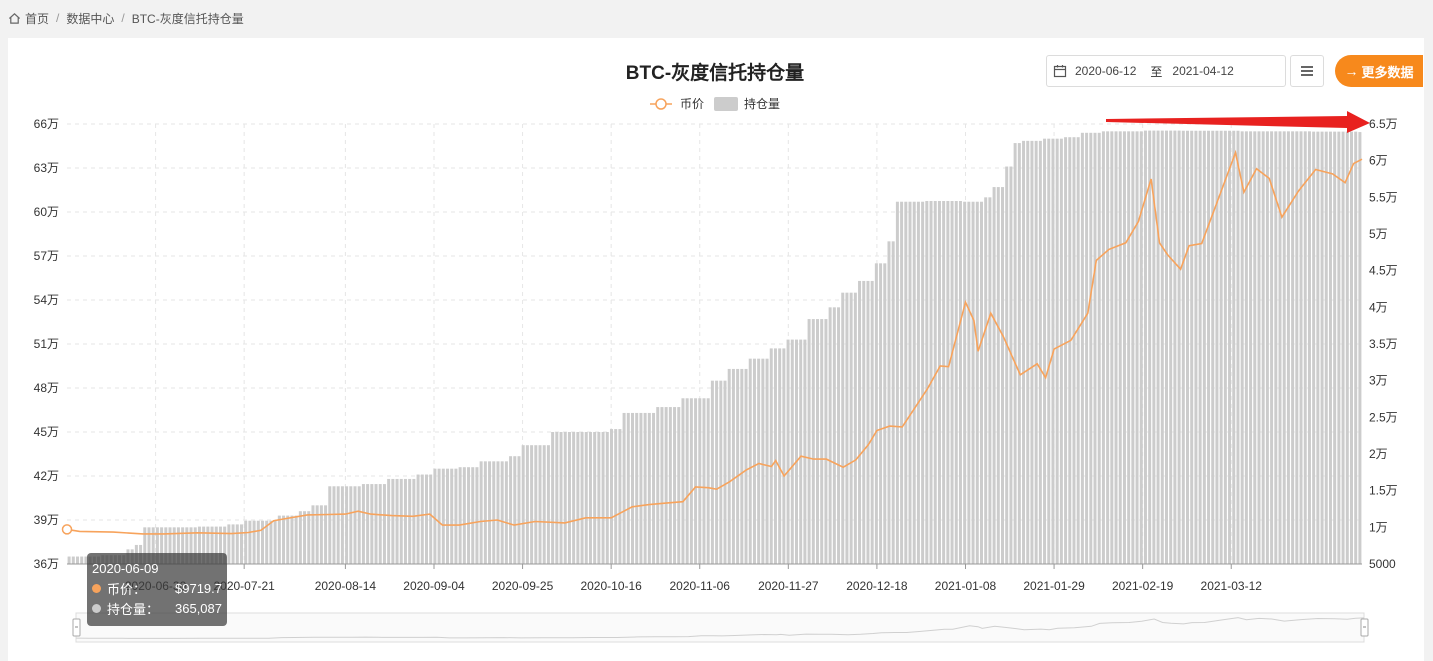  What do you see at coordinates (1378, 307) in the screenshot?
I see `y-right-tick-label: 4万` at bounding box center [1378, 307].